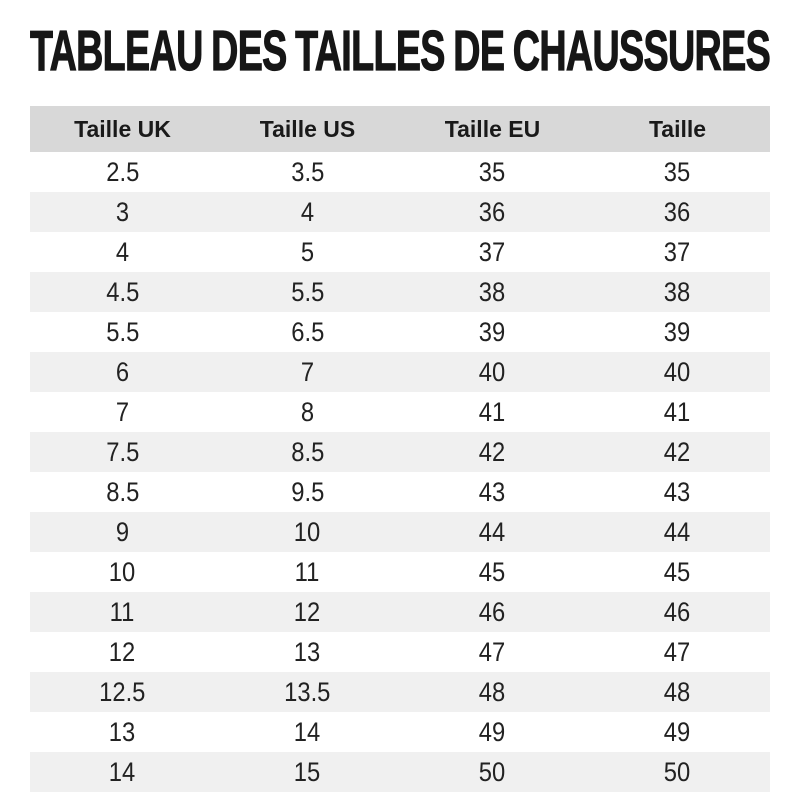  Describe the element at coordinates (307, 252) in the screenshot. I see `table-cell: 5` at that location.